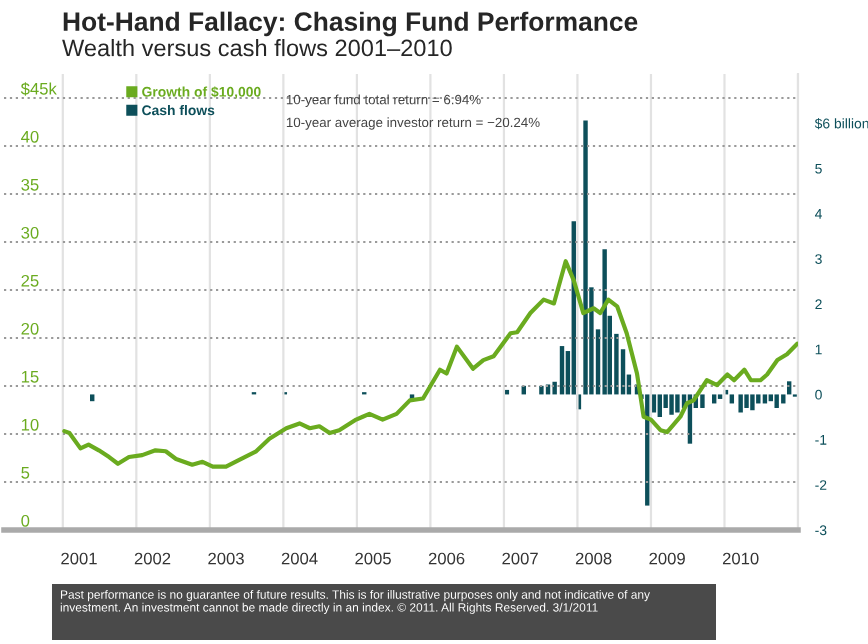 The width and height of the screenshot is (868, 644). I want to click on x-tick-label: 2005, so click(373, 558).